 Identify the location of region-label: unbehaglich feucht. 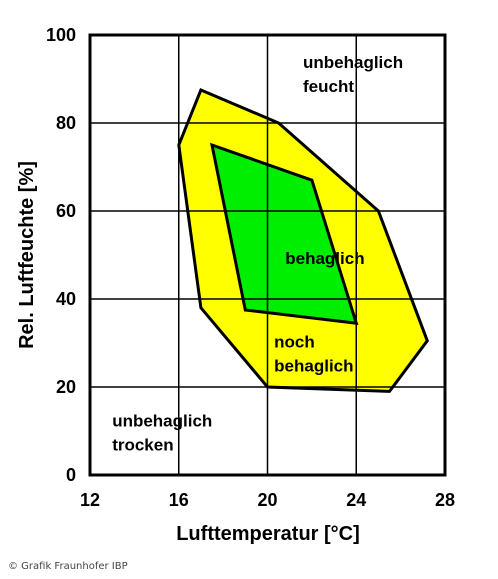
(353, 74).